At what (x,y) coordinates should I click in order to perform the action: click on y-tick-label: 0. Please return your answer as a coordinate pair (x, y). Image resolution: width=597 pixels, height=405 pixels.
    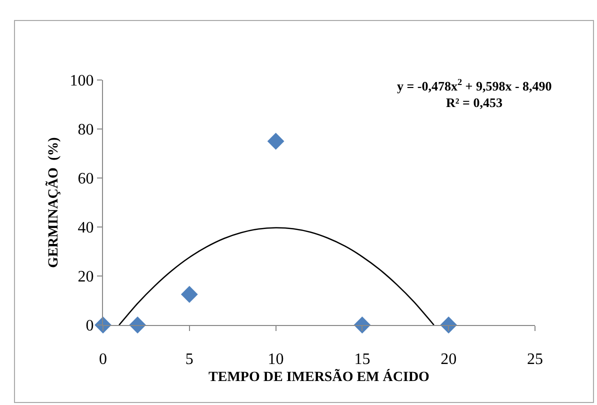
    Looking at the image, I should click on (90, 326).